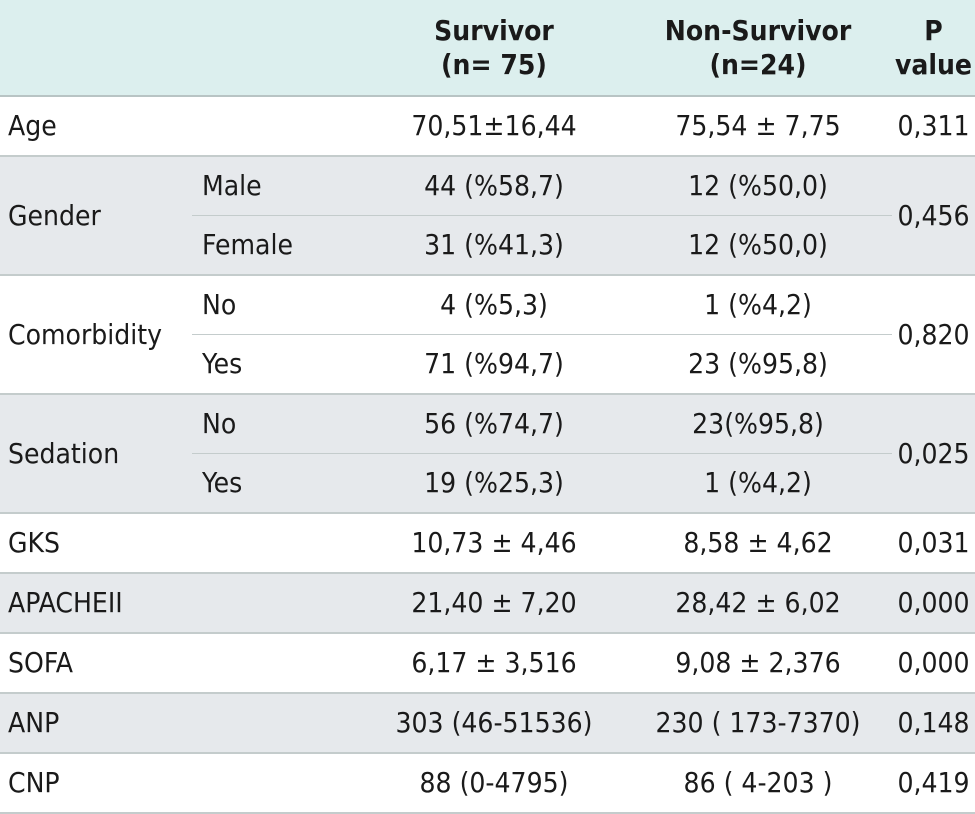 The width and height of the screenshot is (975, 814). I want to click on p-value: 0,820, so click(933, 334).